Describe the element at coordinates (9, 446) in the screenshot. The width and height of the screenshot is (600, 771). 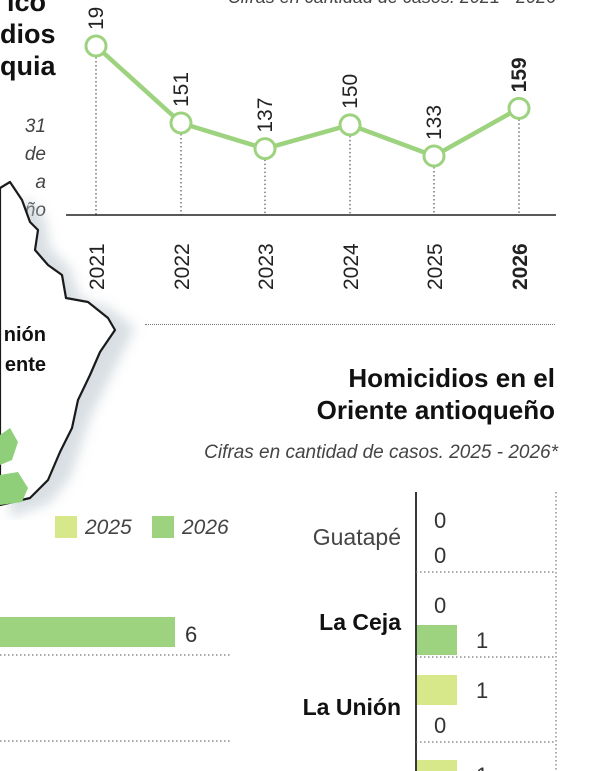
I see `map-region-a` at that location.